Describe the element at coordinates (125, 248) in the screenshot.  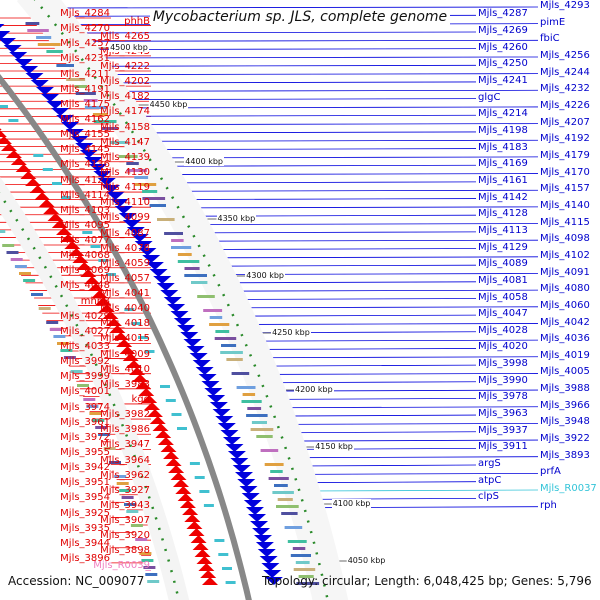
I see `gene-label-left: Mjls_4078` at that location.